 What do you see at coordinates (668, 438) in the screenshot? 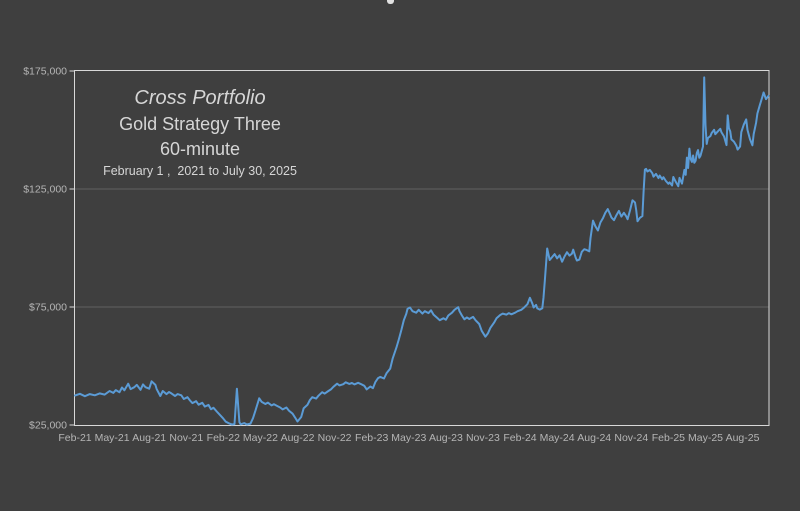
I see `x-axis-tick-label: Feb-25` at bounding box center [668, 438].